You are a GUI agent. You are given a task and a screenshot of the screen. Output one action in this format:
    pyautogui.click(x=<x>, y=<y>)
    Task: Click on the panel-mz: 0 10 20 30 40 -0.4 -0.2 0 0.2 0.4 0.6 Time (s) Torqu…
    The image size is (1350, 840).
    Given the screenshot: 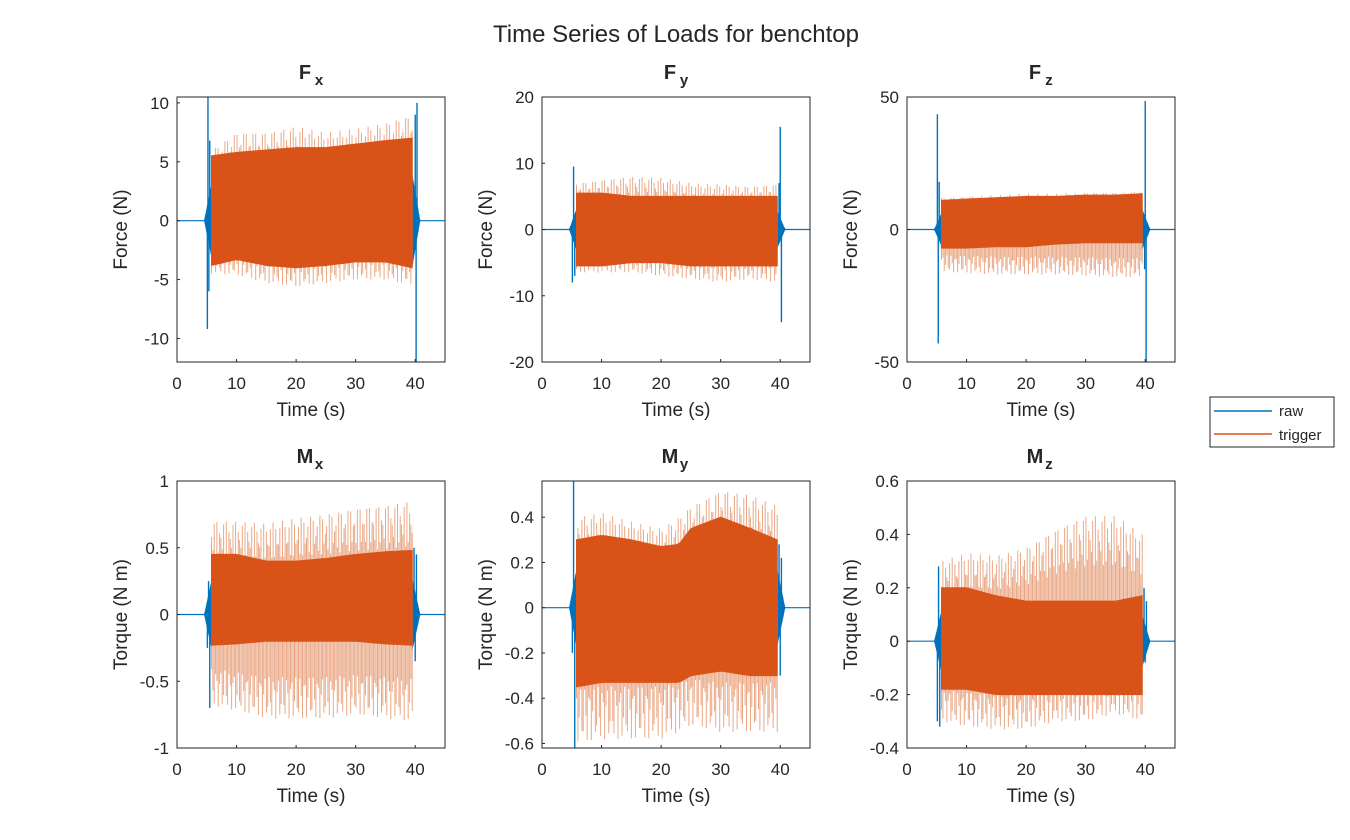 What is the action you would take?
    pyautogui.click(x=1008, y=626)
    